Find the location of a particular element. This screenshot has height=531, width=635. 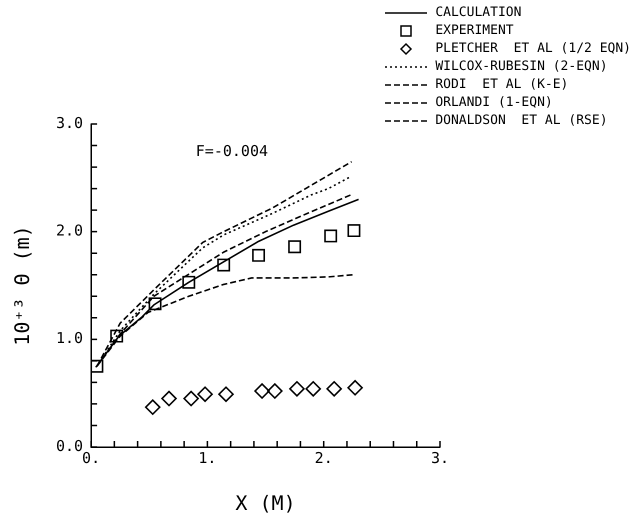

x-axis-title: X (M) is located at coordinates (265, 503).